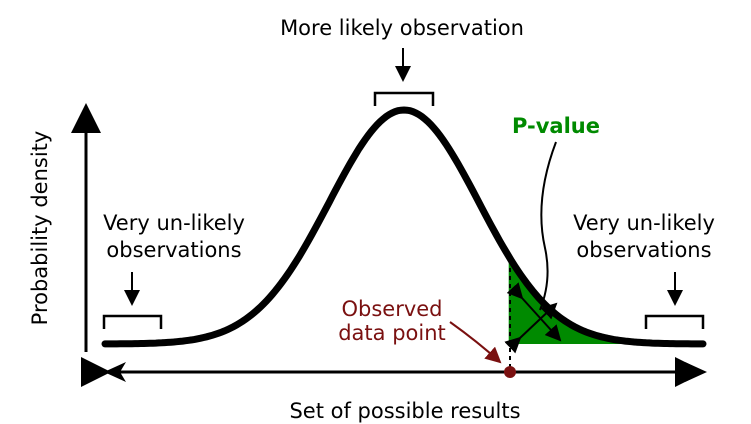 This screenshot has height=424, width=751. What do you see at coordinates (510, 372) in the screenshot?
I see `observed-data-point` at bounding box center [510, 372].